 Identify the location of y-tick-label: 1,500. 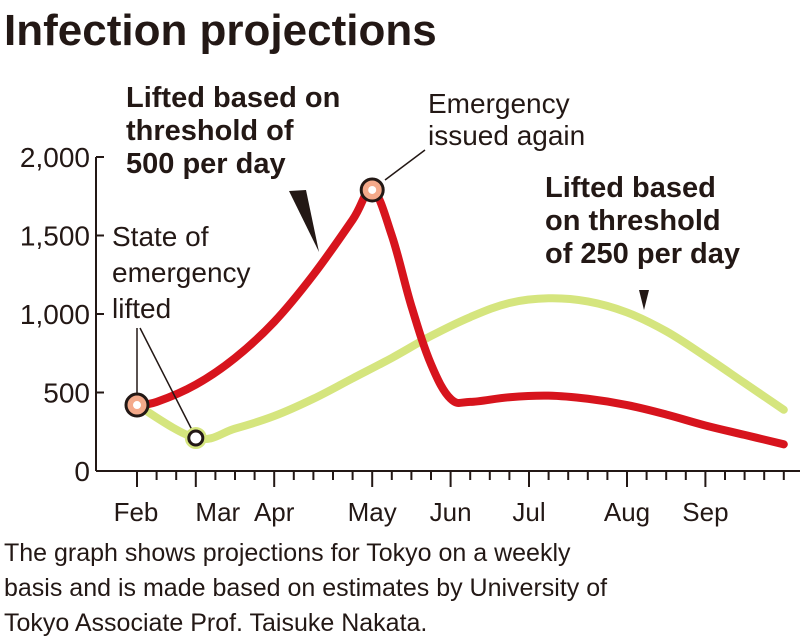
(55, 236).